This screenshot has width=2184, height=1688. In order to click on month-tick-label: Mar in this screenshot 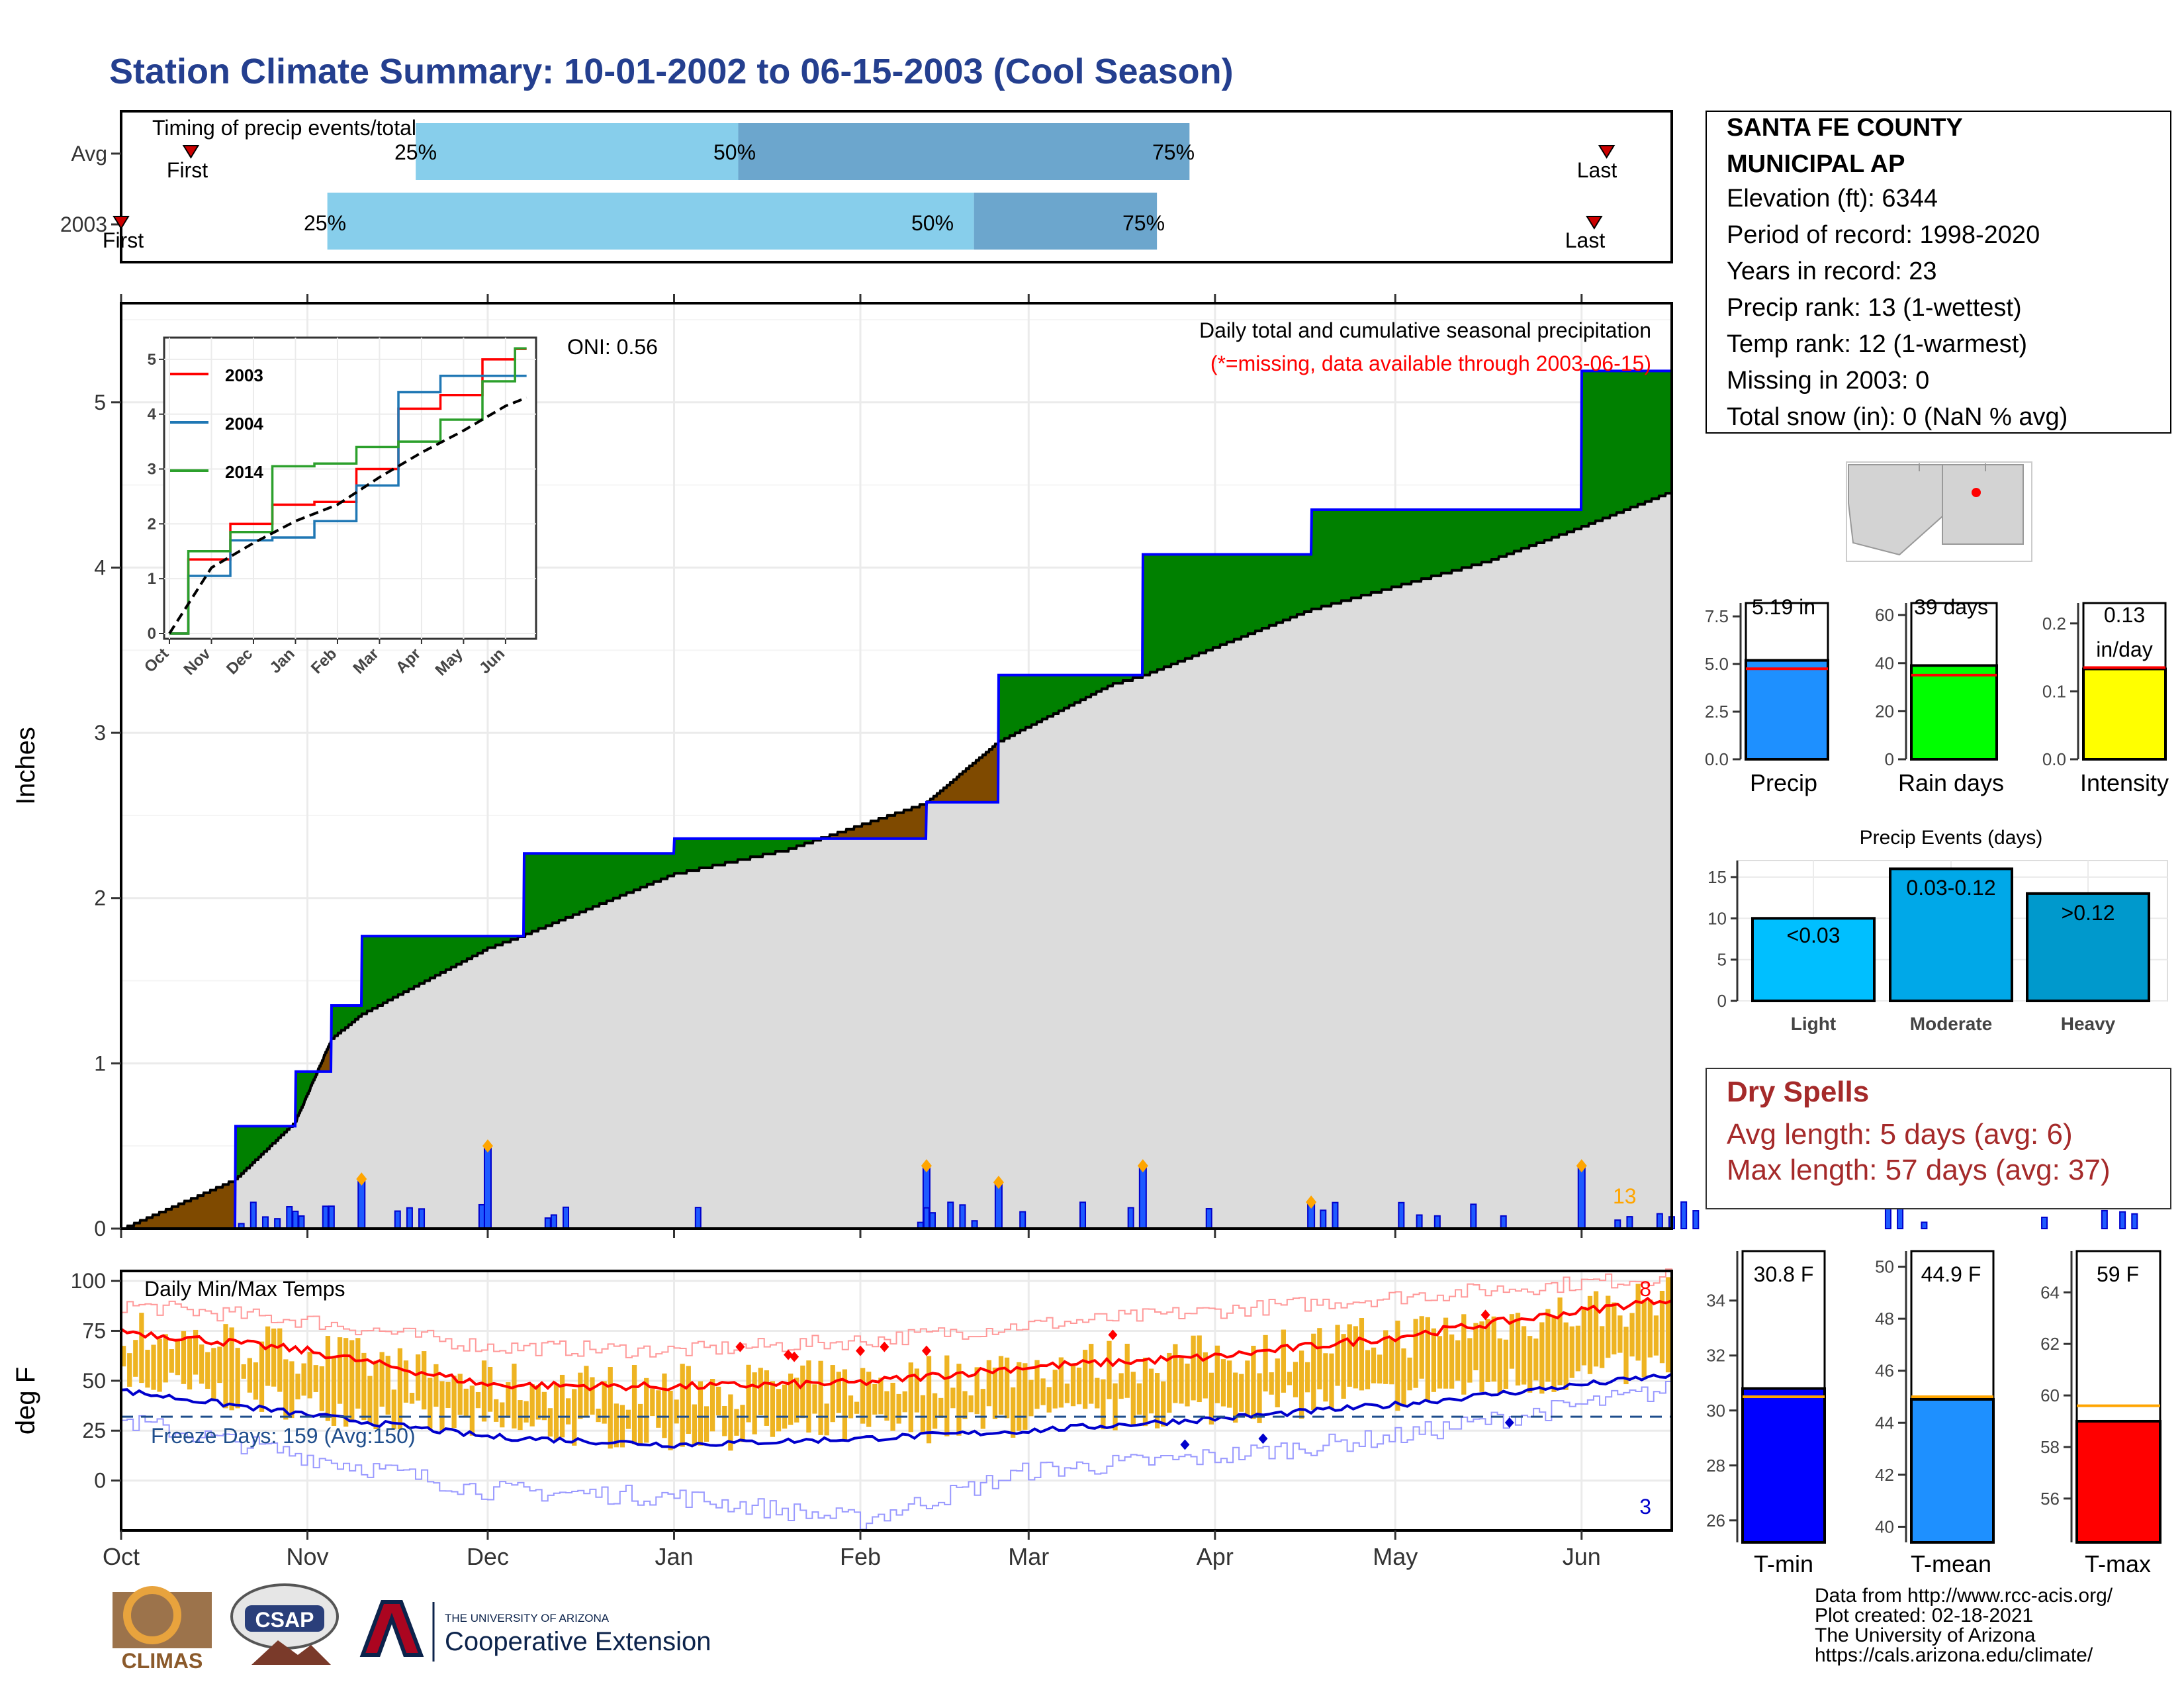, I will do `click(1028, 1556)`.